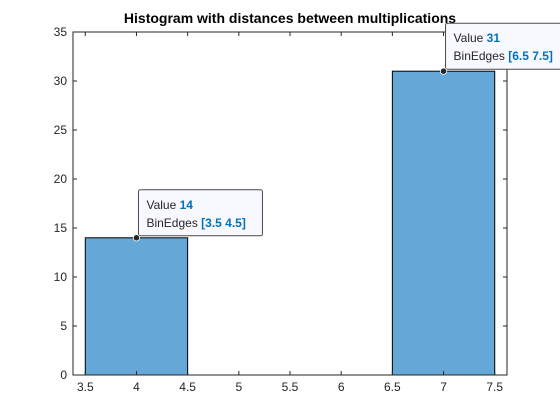 This screenshot has width=560, height=420. I want to click on y-tick-label-3: 15, so click(61, 228).